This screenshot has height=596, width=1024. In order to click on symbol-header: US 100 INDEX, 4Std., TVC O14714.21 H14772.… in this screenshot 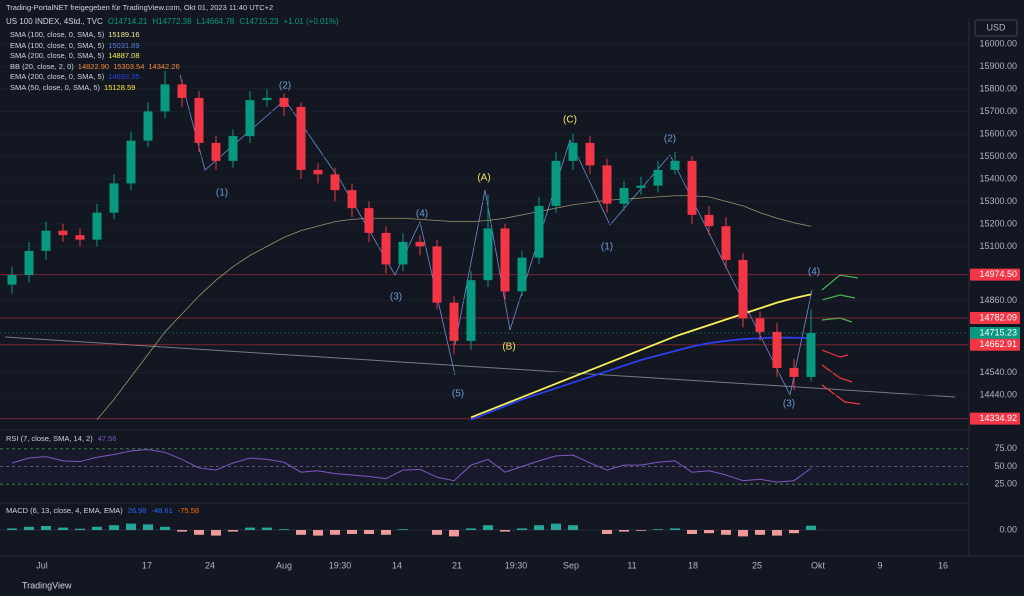, I will do `click(172, 21)`.